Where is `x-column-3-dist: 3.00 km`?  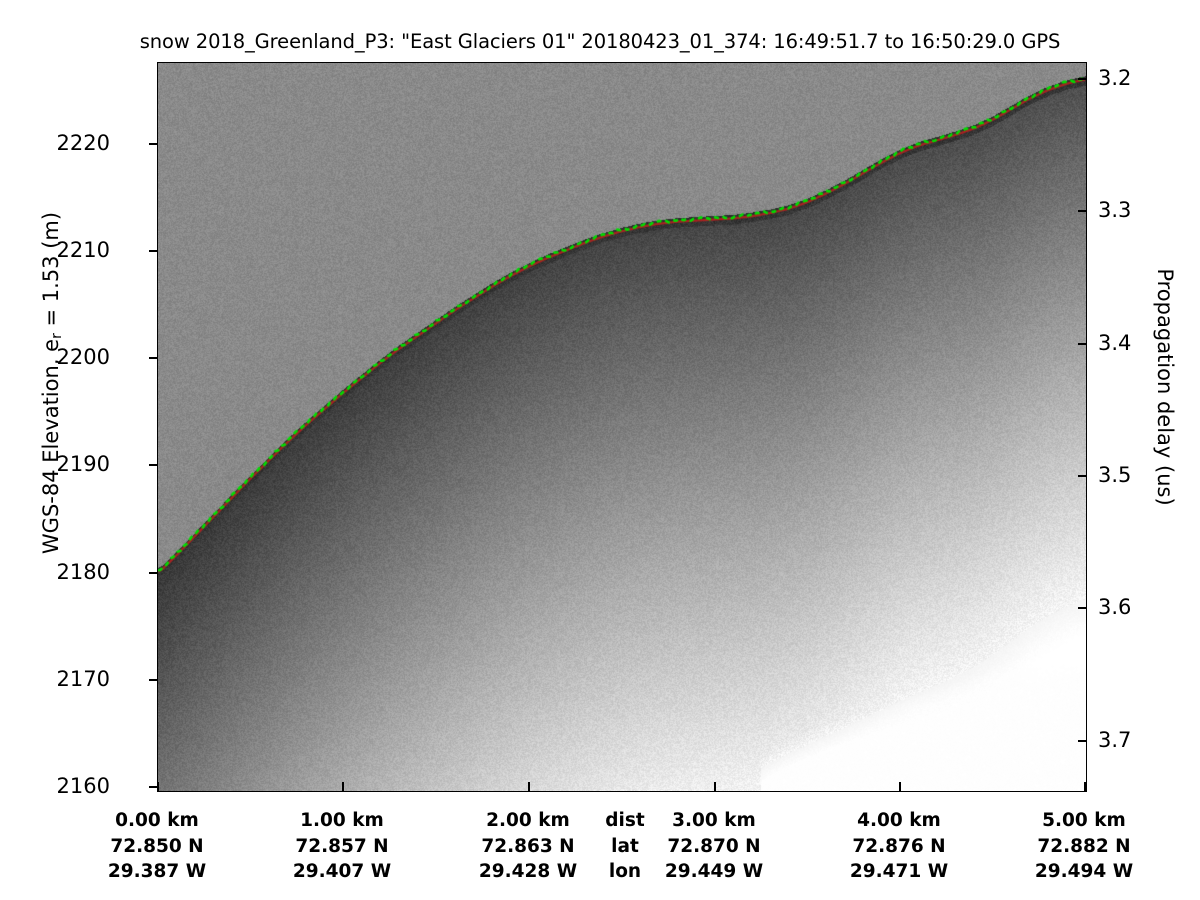 x-column-3-dist: 3.00 km is located at coordinates (714, 820).